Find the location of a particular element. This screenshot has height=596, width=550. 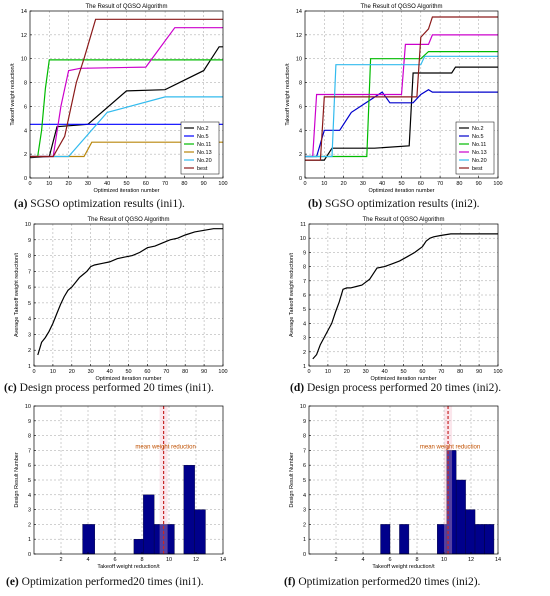

y-tick-label-6: 12 is located at coordinates (299, 36).